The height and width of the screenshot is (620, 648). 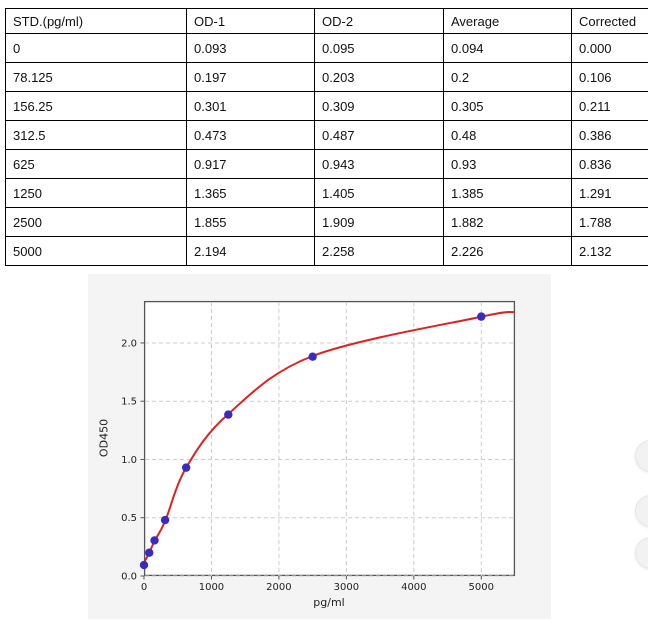 What do you see at coordinates (507, 106) in the screenshot?
I see `table-cell-average: 0.305` at bounding box center [507, 106].